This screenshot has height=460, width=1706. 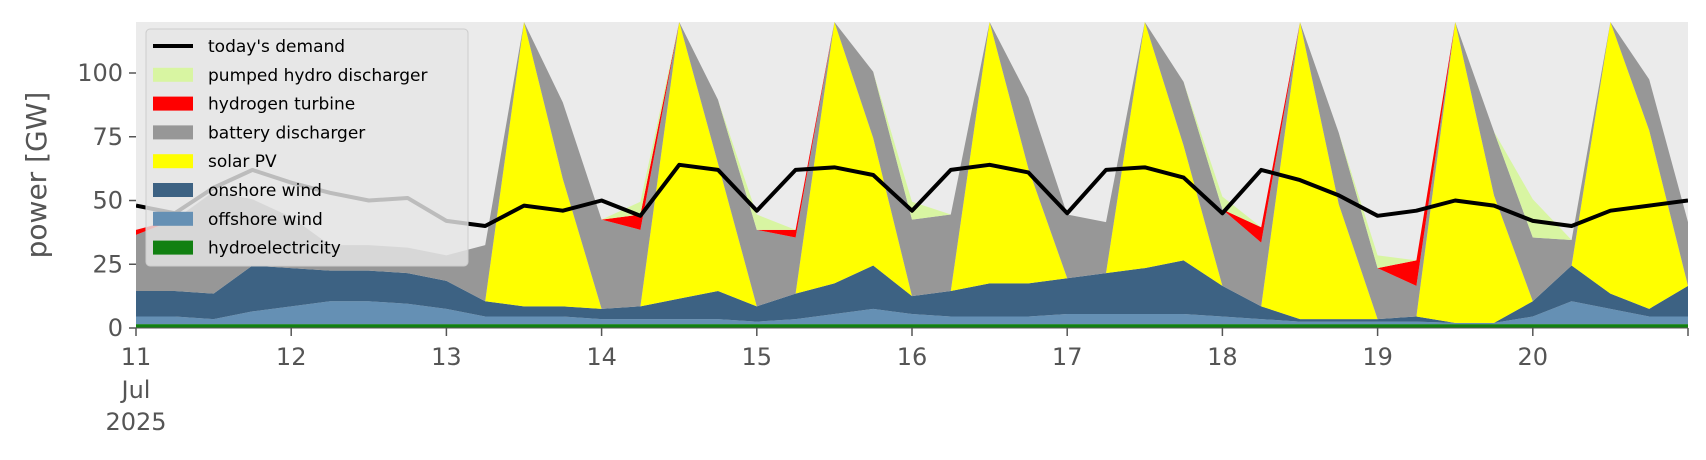 What do you see at coordinates (107, 264) in the screenshot?
I see `y-tick-label: 25` at bounding box center [107, 264].